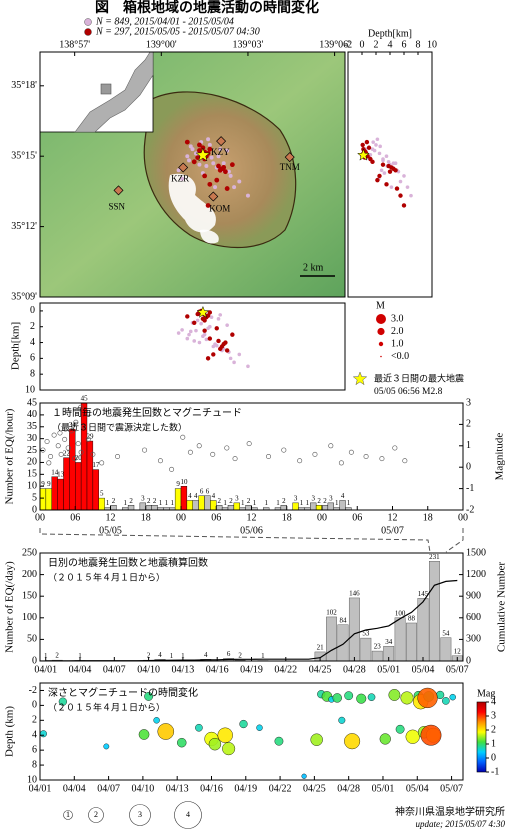 The width and height of the screenshot is (511, 831). Describe the element at coordinates (493, 743) in the screenshot. I see `colorbar-tick-label: 1` at that location.